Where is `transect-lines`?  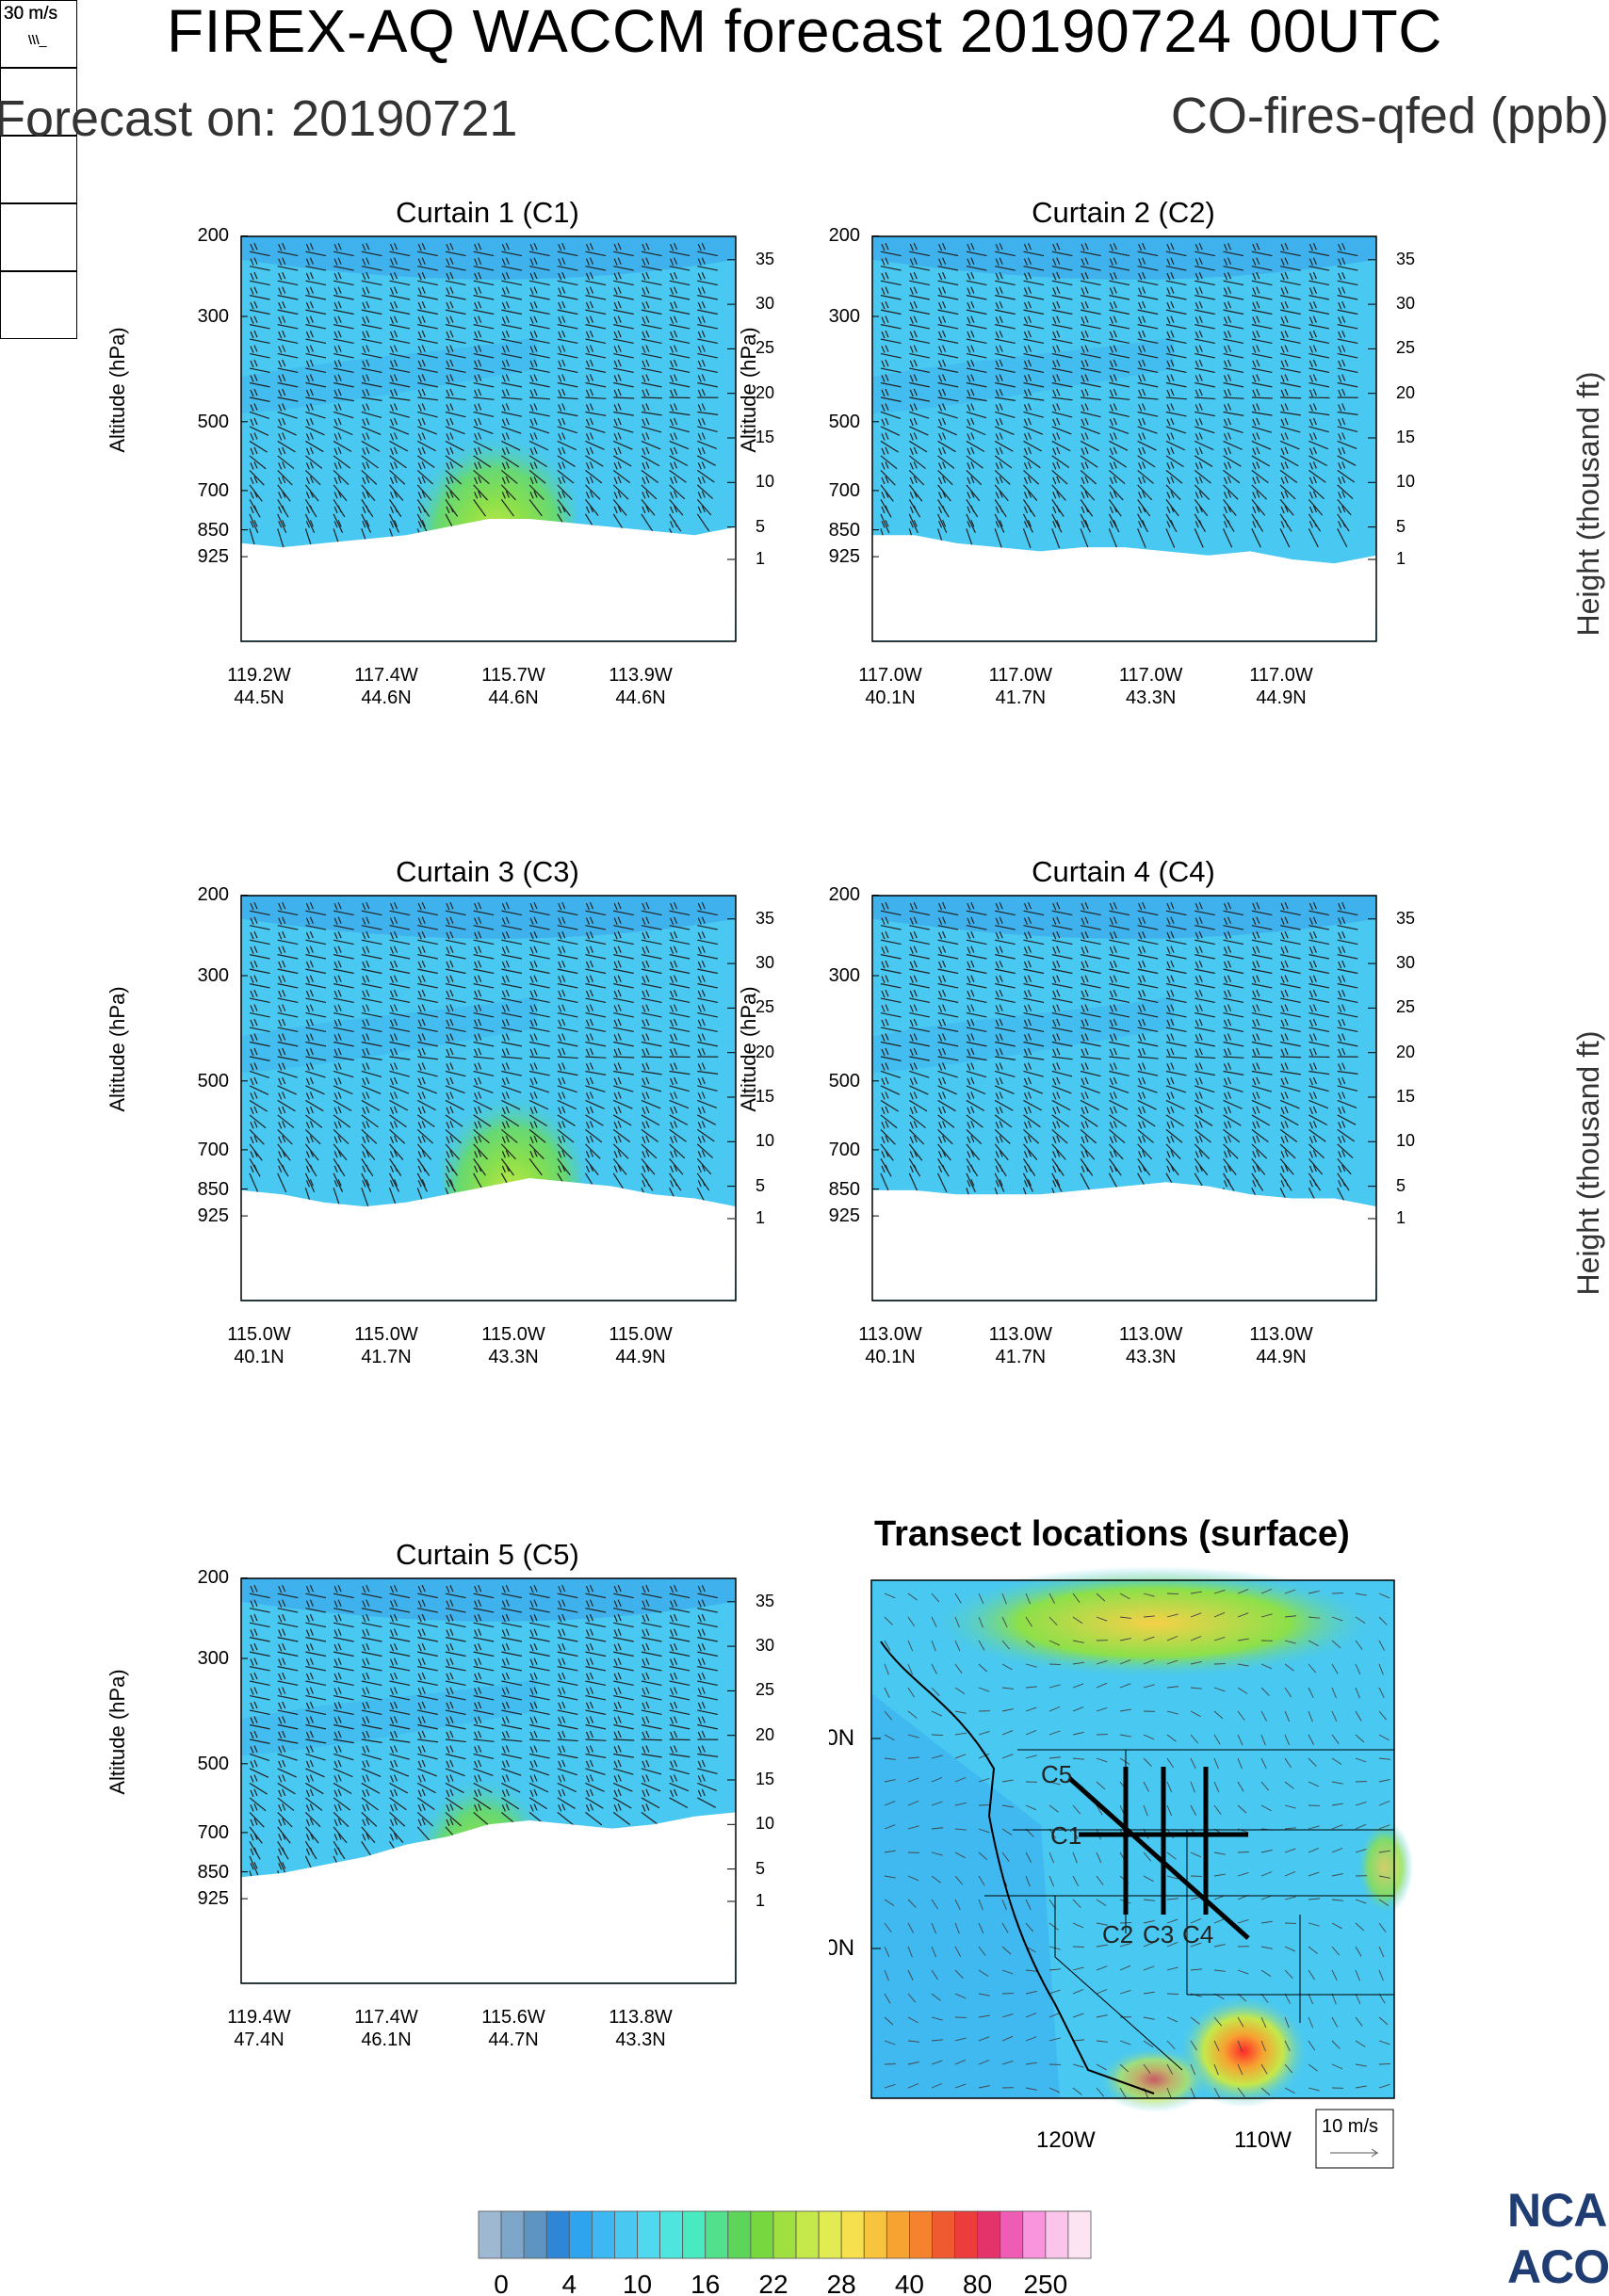 transect-lines is located at coordinates (1158, 1853).